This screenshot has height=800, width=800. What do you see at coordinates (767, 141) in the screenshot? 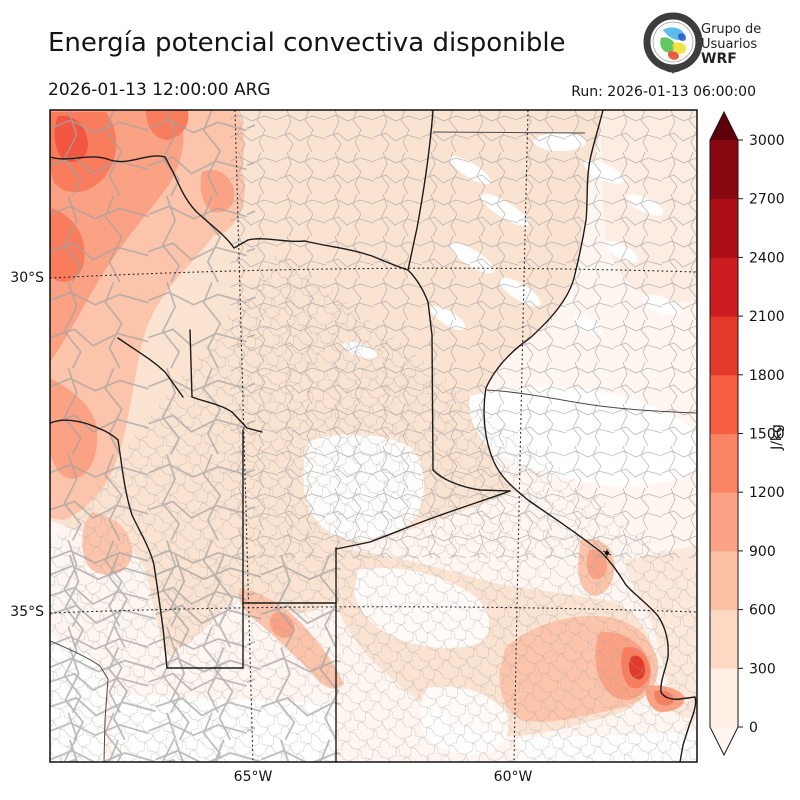
I see `colorbar-tick-label: 3000` at bounding box center [767, 141].